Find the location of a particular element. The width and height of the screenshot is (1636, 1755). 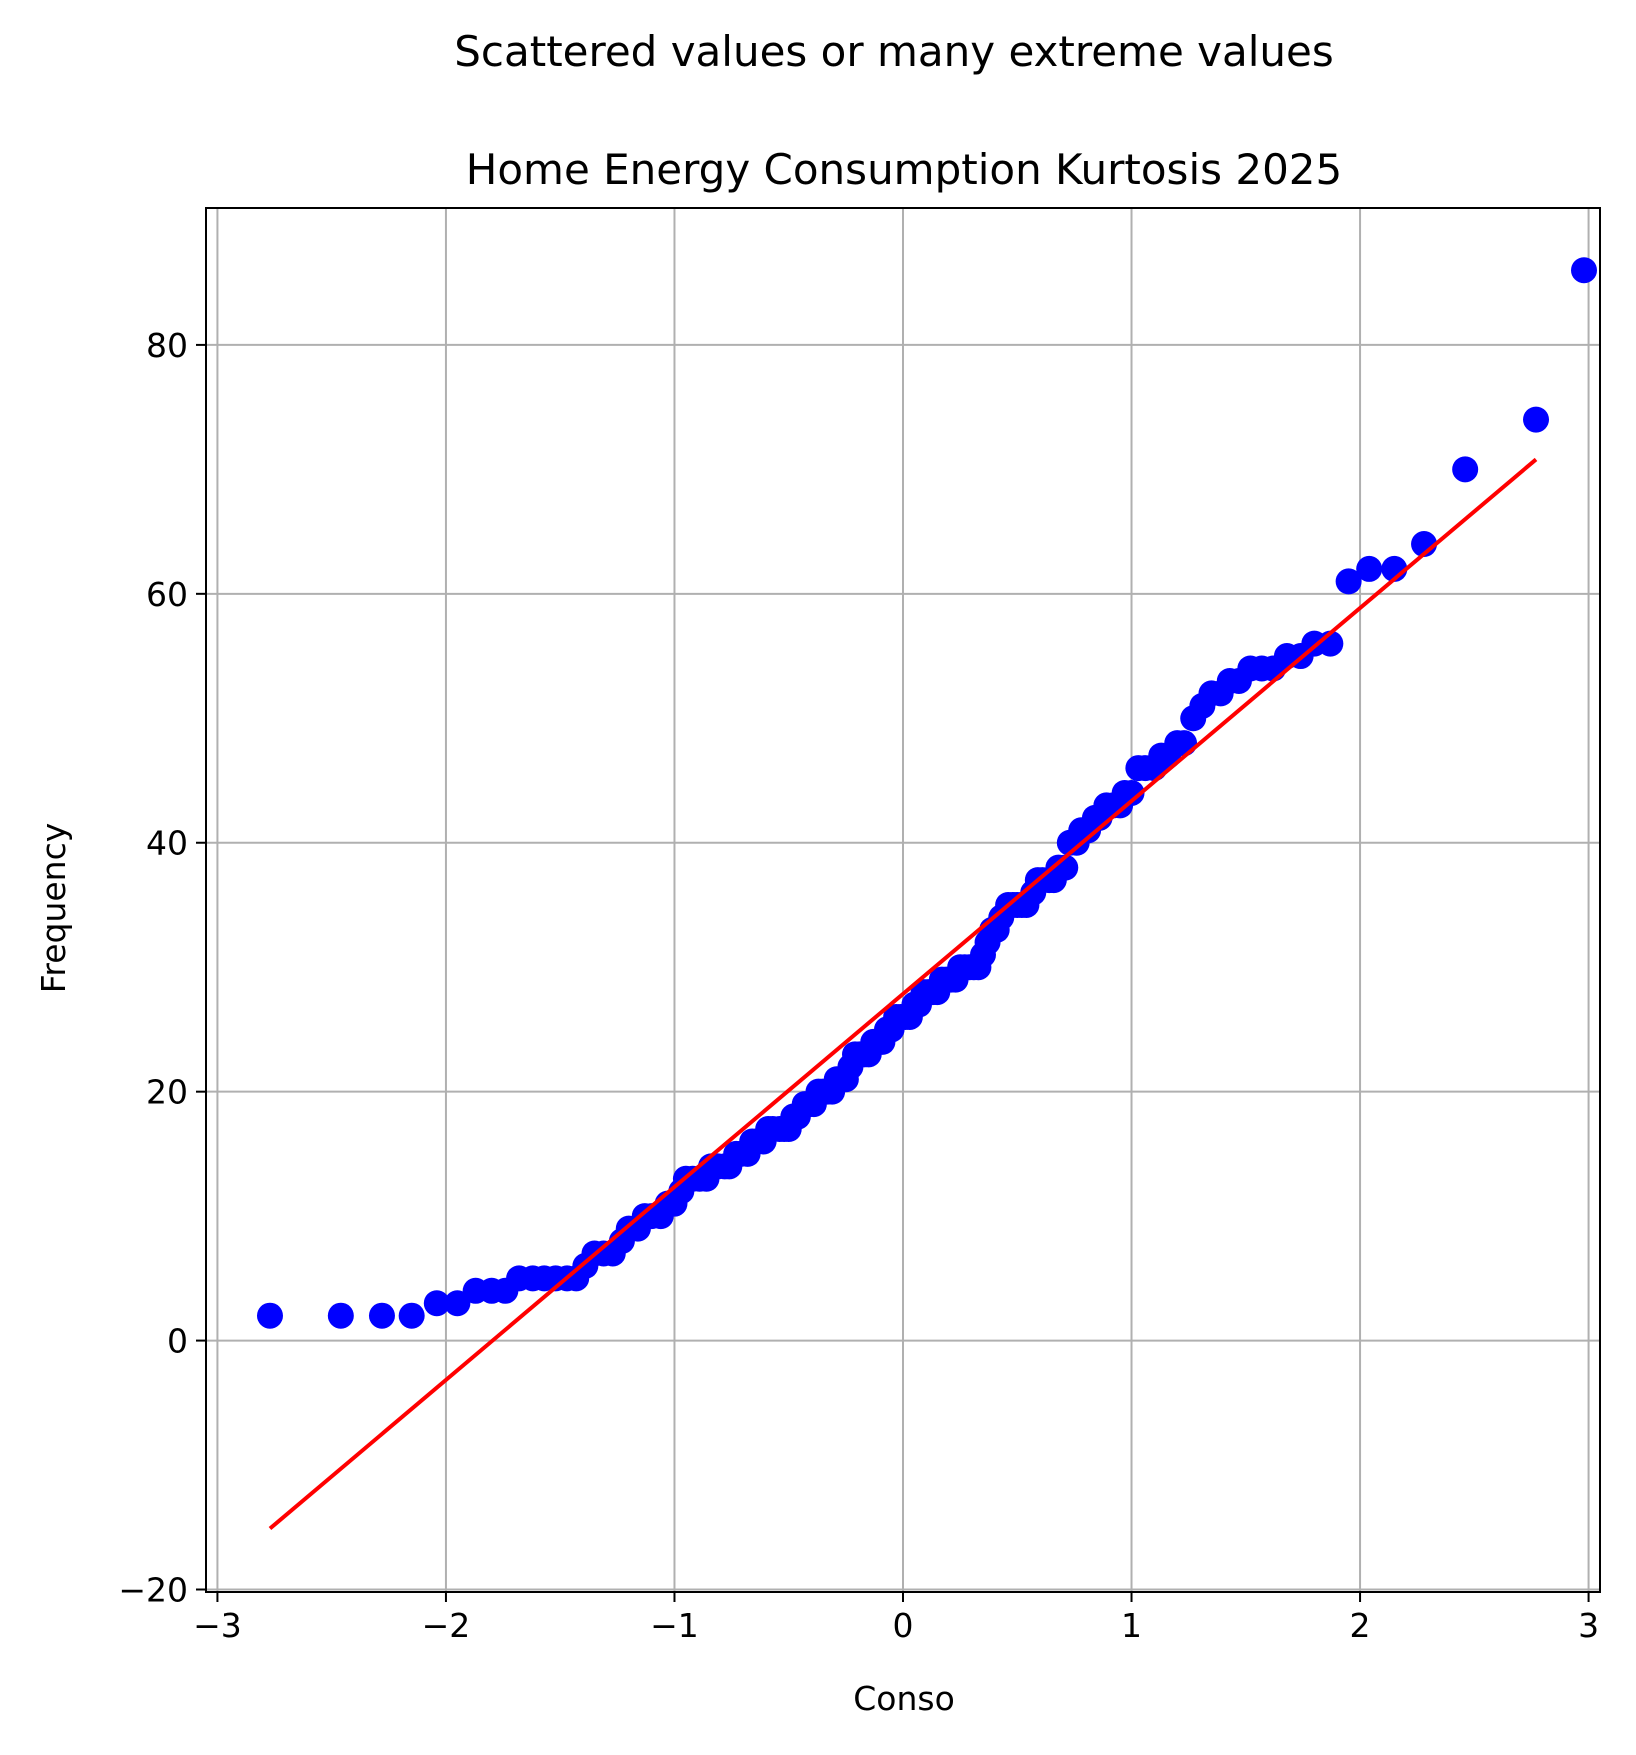

x-tick-label: 3 is located at coordinates (1588, 1625).